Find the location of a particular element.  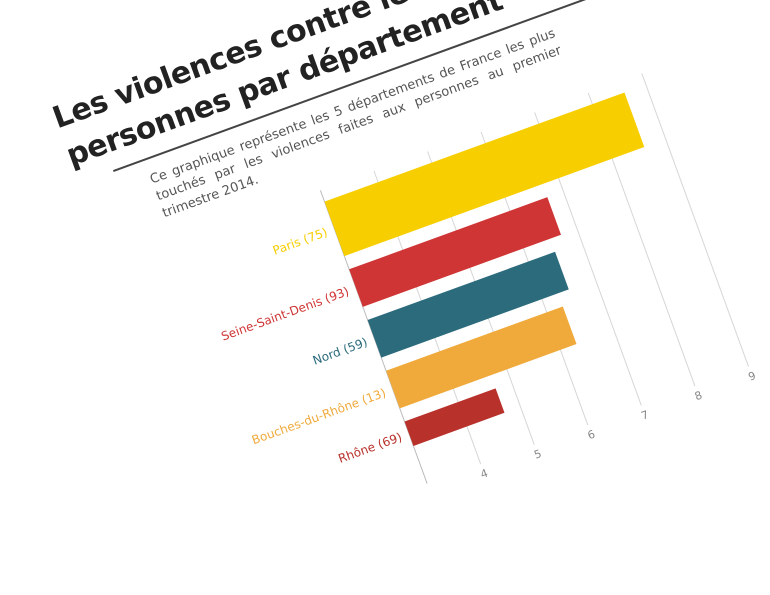

x-tick-labels: 4 5 6 7 8 9 is located at coordinates (618, 425).